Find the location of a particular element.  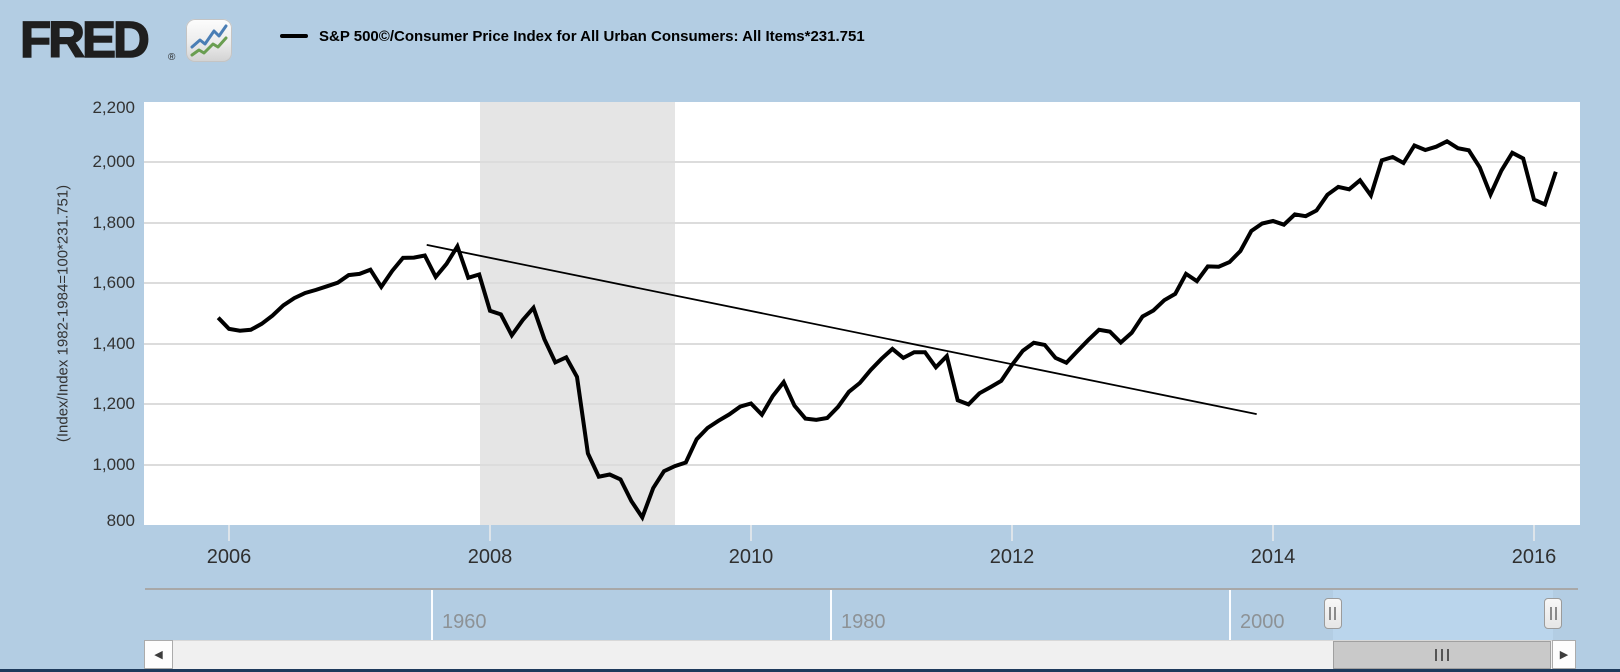

x-tick-label: 2016 is located at coordinates (1534, 557).